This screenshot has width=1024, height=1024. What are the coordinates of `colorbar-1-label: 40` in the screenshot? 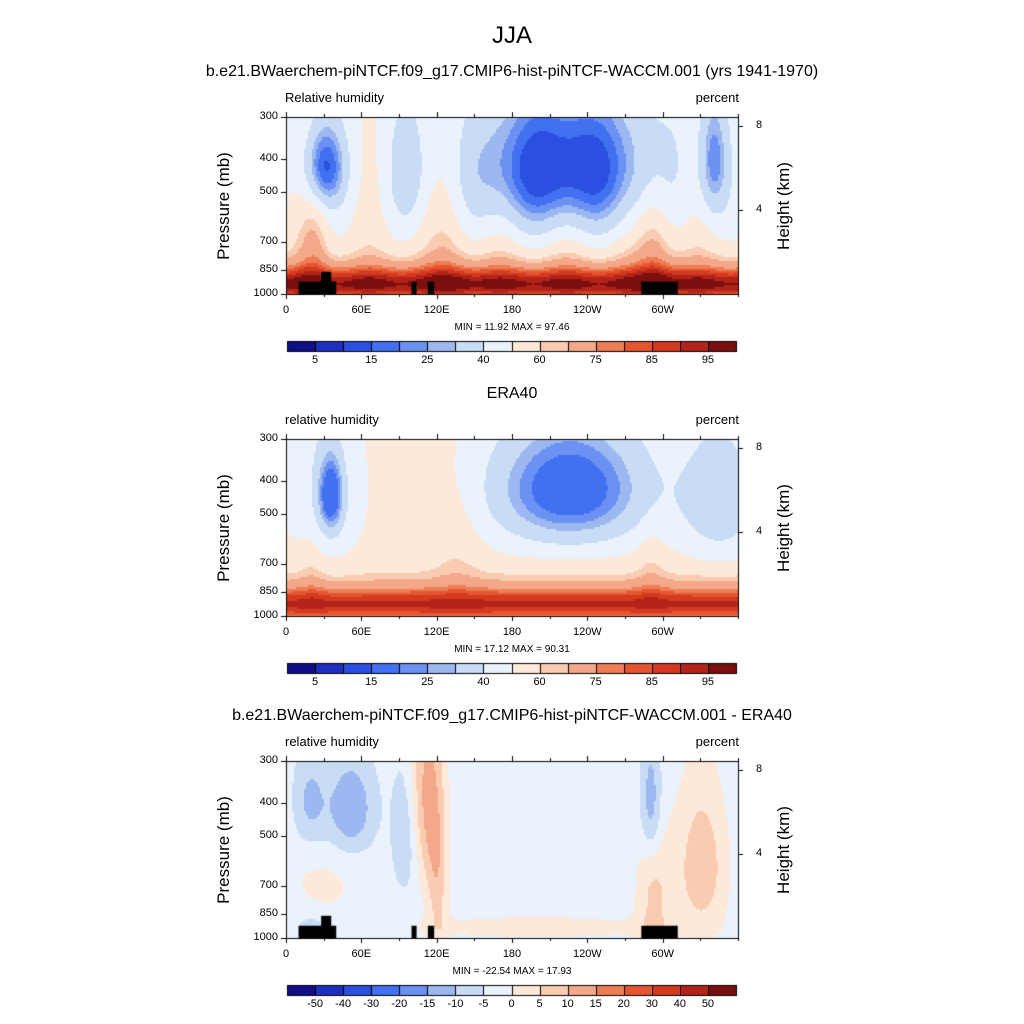 It's located at (483, 360).